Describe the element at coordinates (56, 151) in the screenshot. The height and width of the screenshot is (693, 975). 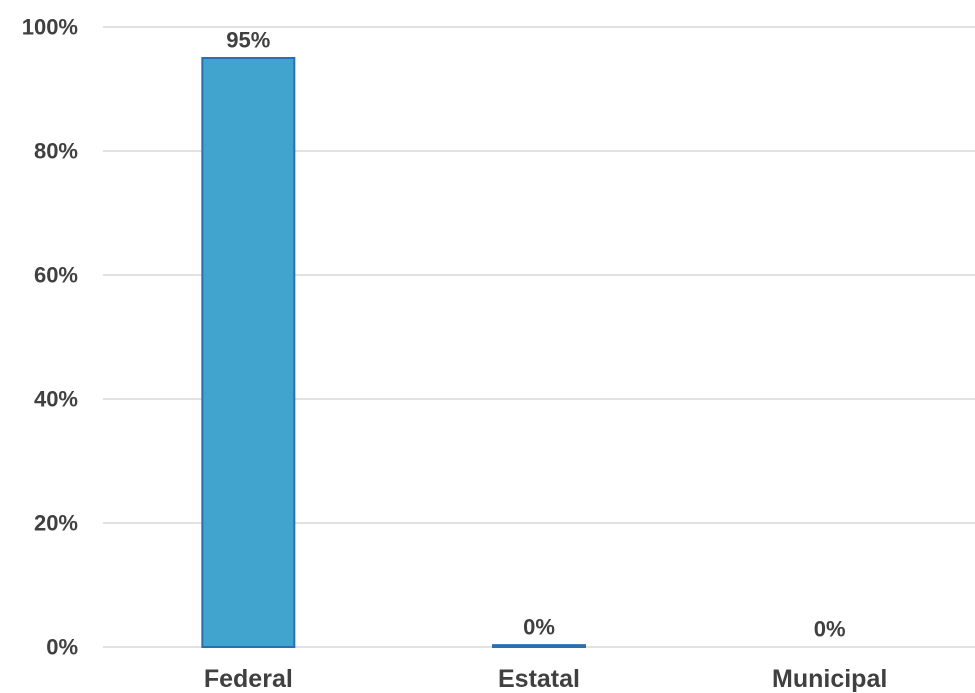
I see `y-tick-label: 80%` at that location.